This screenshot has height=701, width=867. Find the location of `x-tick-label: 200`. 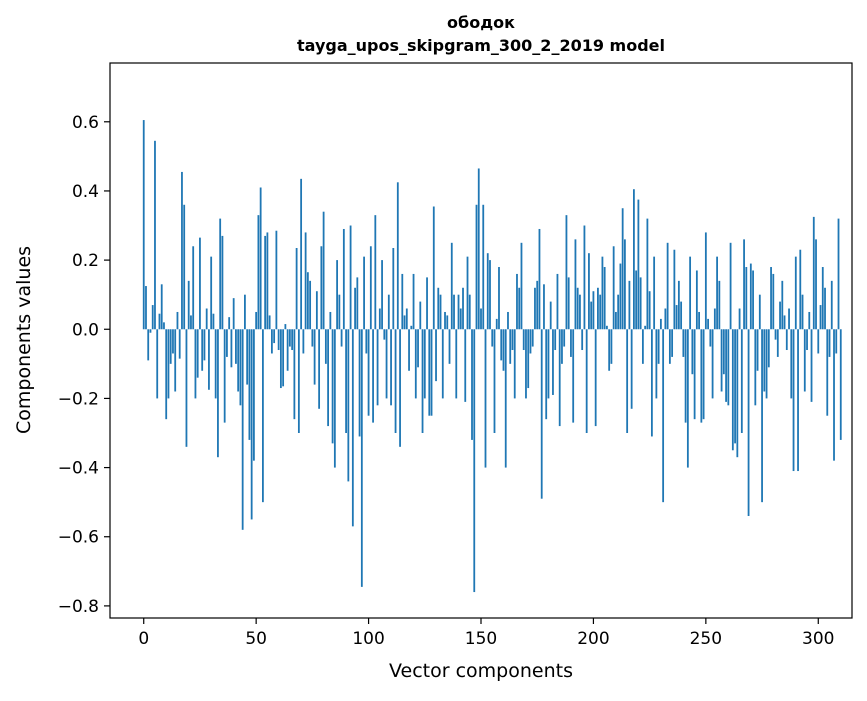

x-tick-label: 200 is located at coordinates (593, 639).